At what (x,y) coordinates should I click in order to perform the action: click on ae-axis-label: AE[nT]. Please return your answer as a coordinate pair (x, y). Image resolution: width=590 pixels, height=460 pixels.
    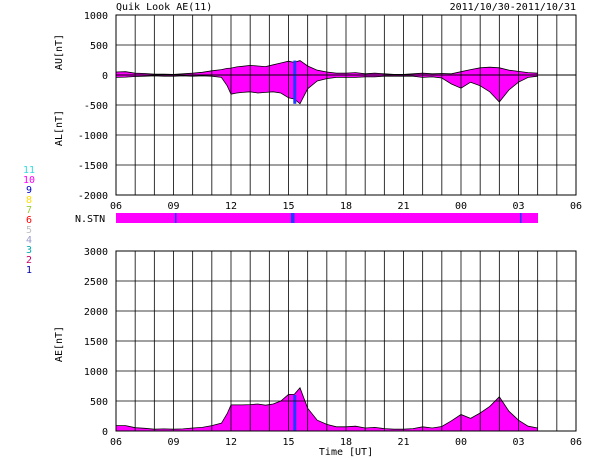
    Looking at the image, I should click on (59, 344).